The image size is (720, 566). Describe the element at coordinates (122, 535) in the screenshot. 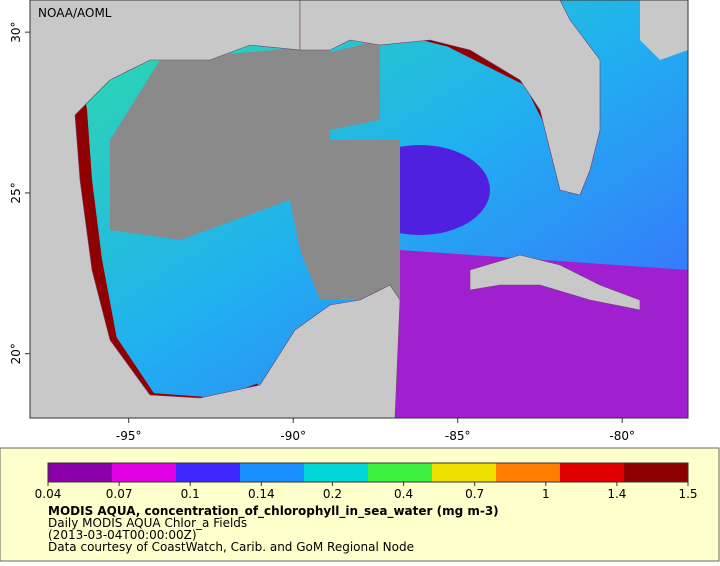

I see `caption-line: (2013-03-04T00:00:00Z)` at that location.